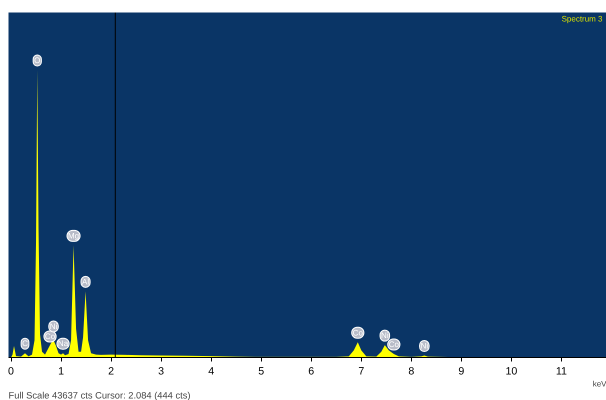 The image size is (606, 400). What do you see at coordinates (61, 372) in the screenshot?
I see `x-tick-label: 1` at bounding box center [61, 372].